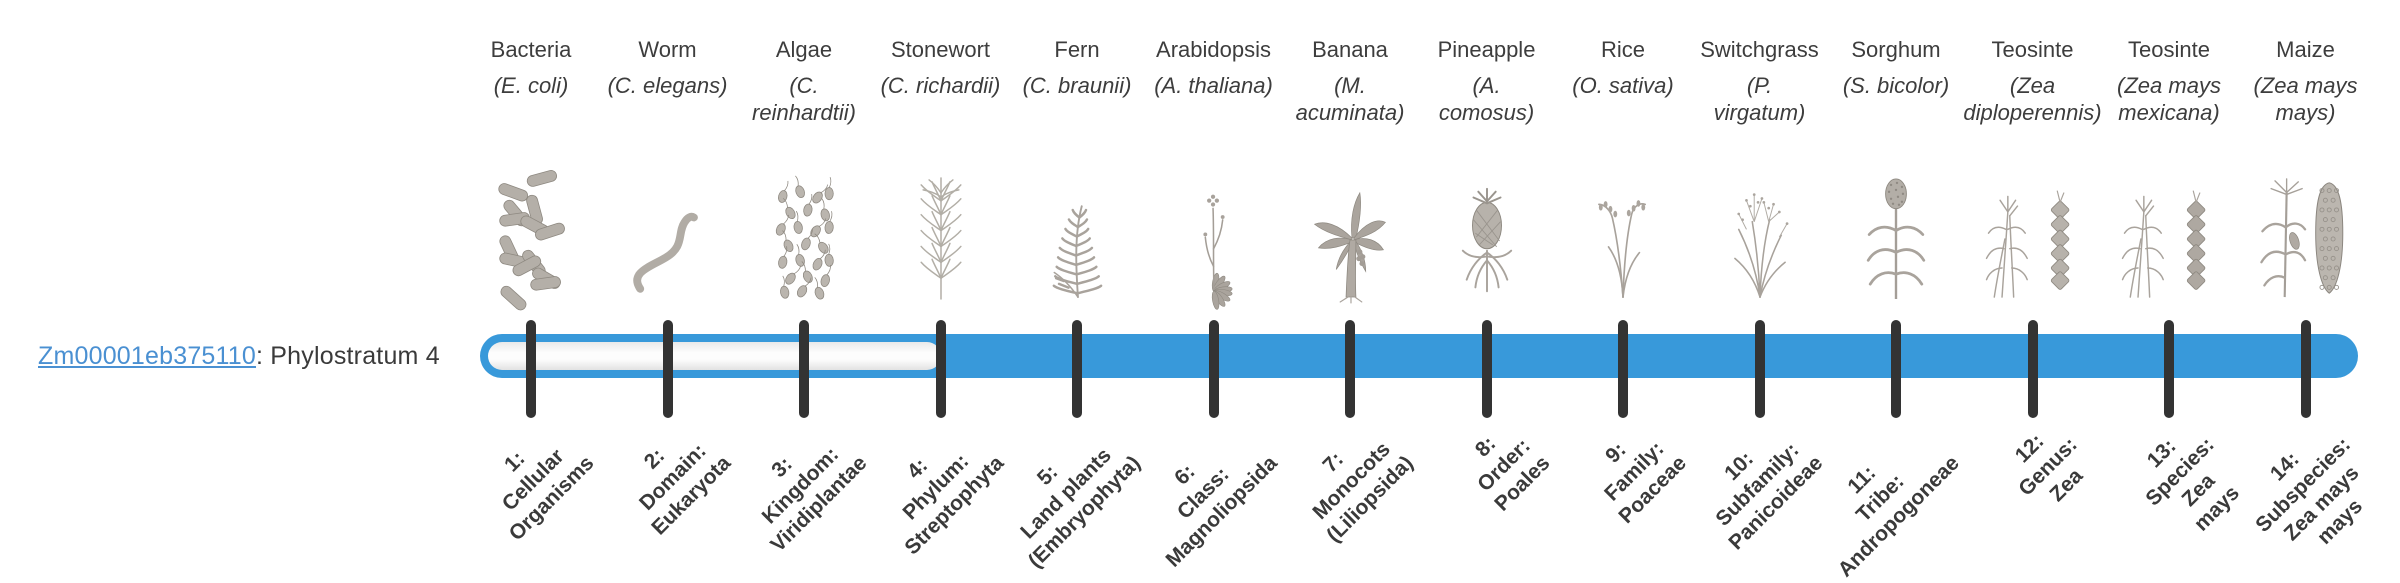 The height and width of the screenshot is (583, 2400). I want to click on bacteria-icon, so click(531, 240).